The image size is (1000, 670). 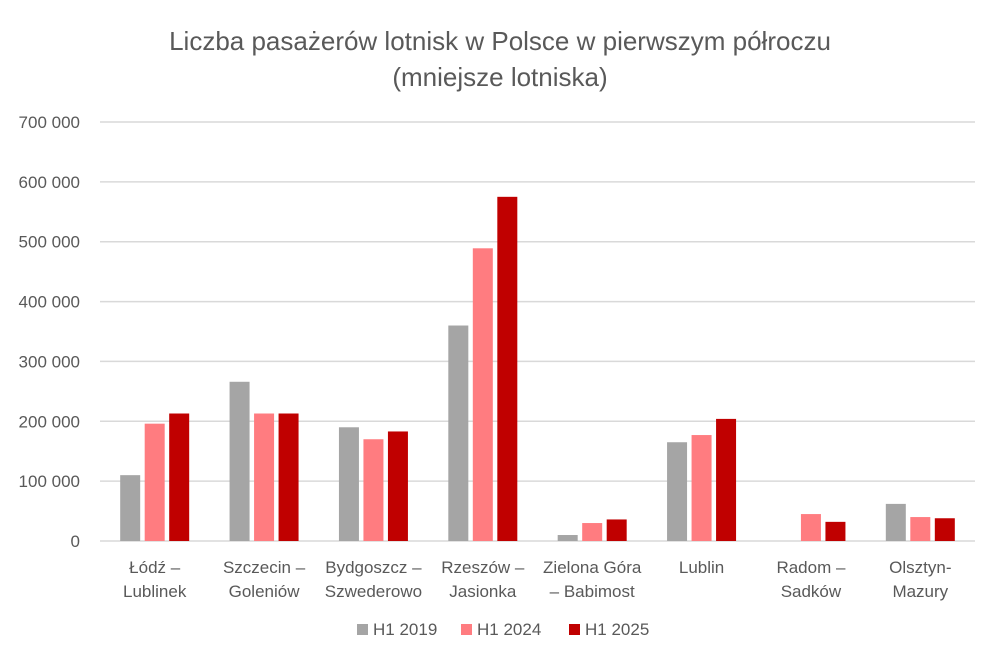 What do you see at coordinates (49, 361) in the screenshot?
I see `y-tick-label: 300 000` at bounding box center [49, 361].